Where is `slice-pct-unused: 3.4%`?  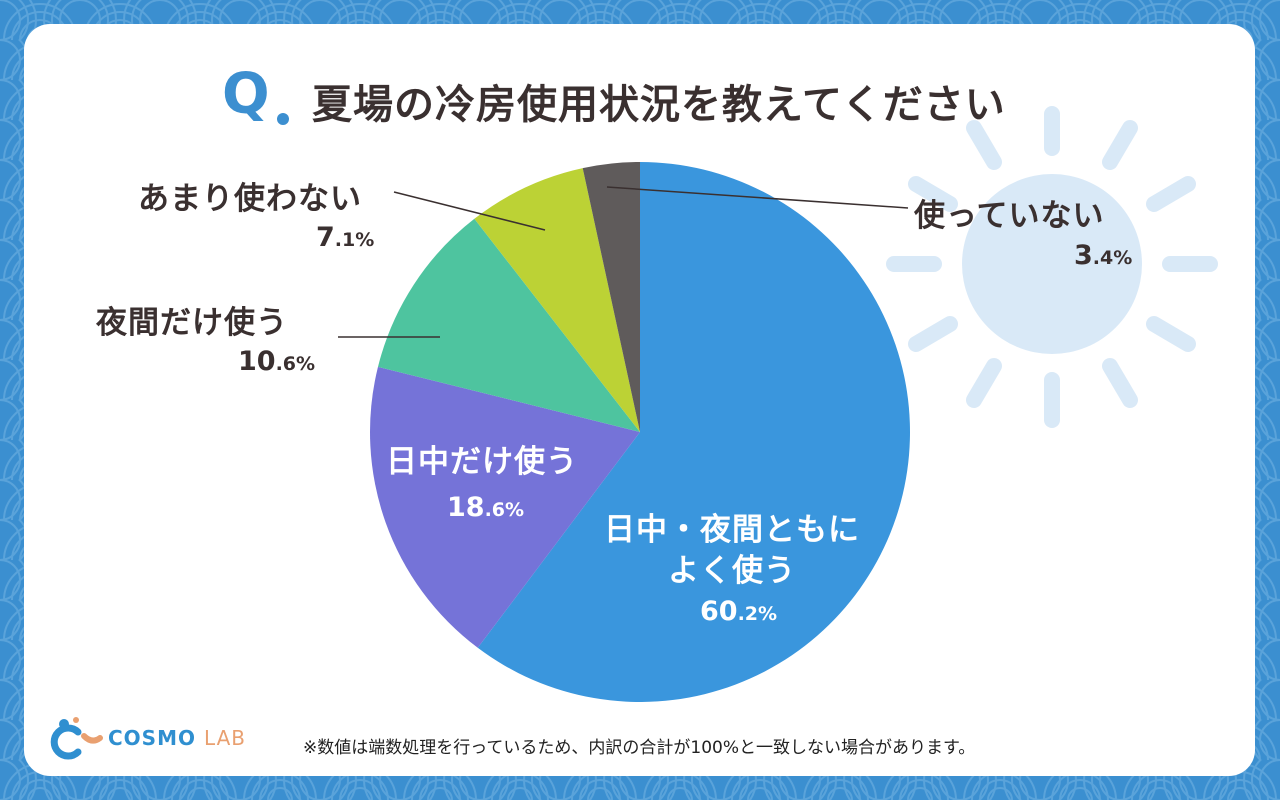
slice-pct-unused: 3.4% is located at coordinates (1103, 255).